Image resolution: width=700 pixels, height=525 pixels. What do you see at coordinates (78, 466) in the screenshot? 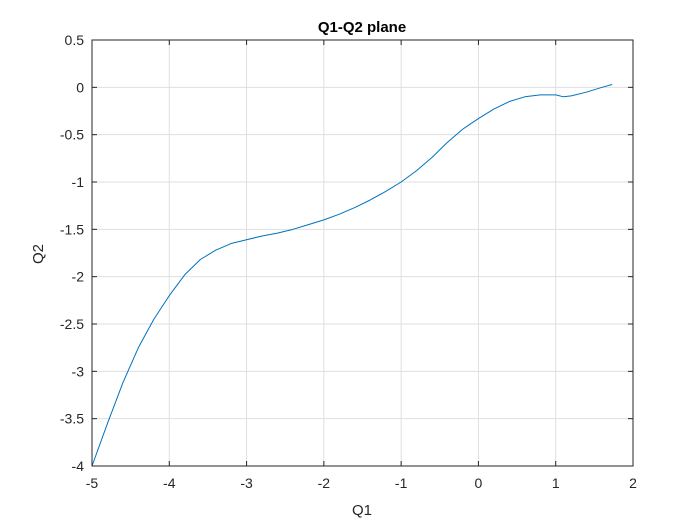
I see `y-tick-label: -4` at bounding box center [78, 466].